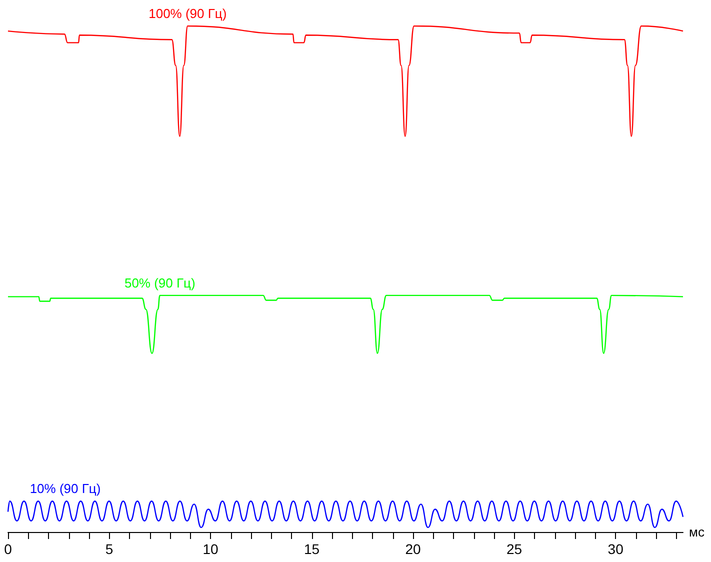  Describe the element at coordinates (312, 549) in the screenshot. I see `x-tick-label: 15` at that location.